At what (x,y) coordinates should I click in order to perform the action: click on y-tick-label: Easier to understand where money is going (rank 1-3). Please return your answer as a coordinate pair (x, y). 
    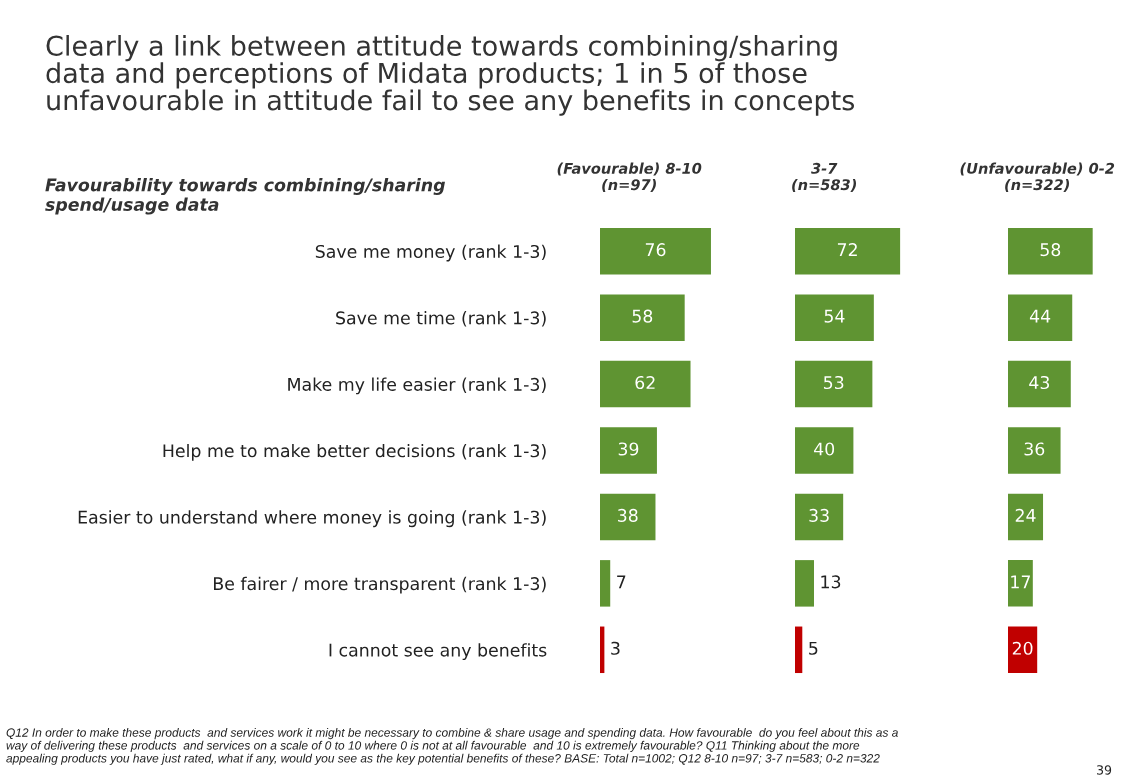
    Looking at the image, I should click on (312, 519).